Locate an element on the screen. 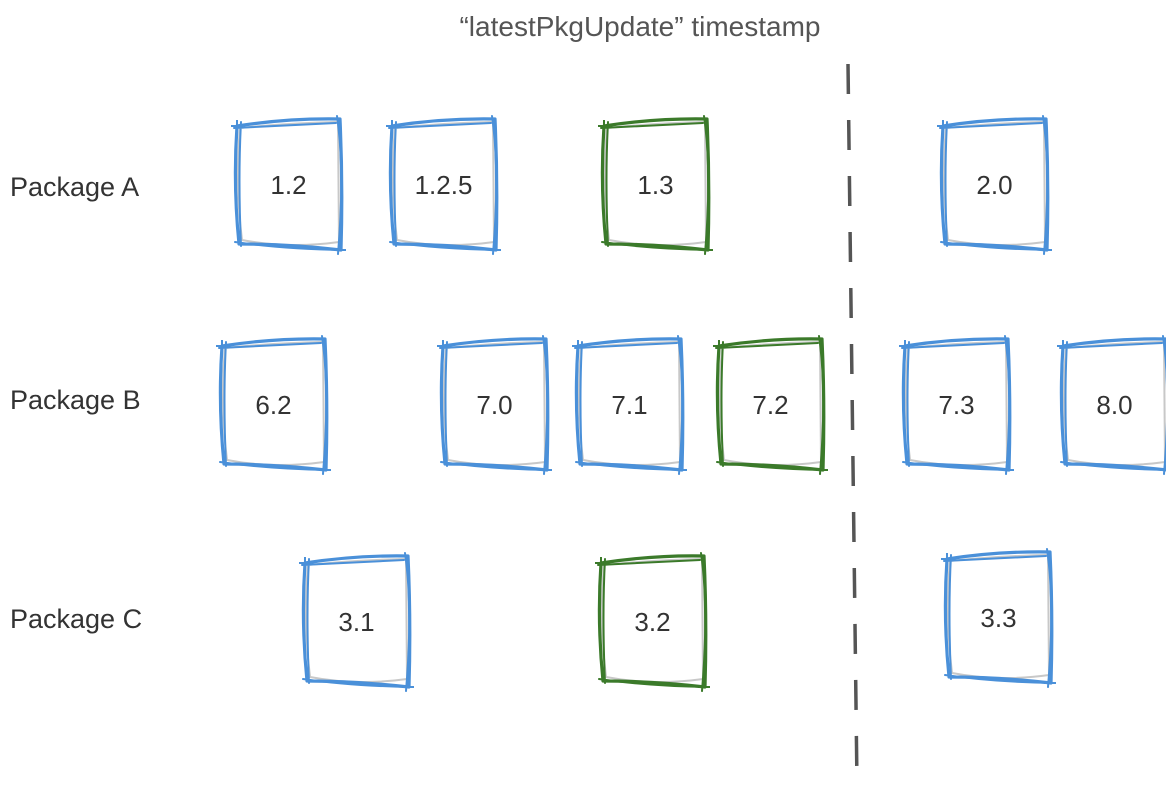  version-label: 3.1 is located at coordinates (356, 622).